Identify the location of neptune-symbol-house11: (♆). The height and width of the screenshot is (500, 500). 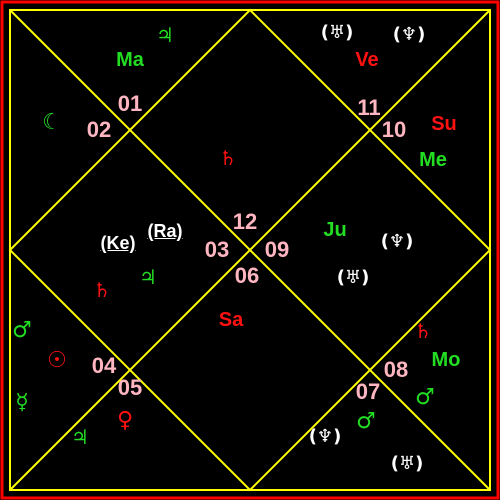
(409, 34).